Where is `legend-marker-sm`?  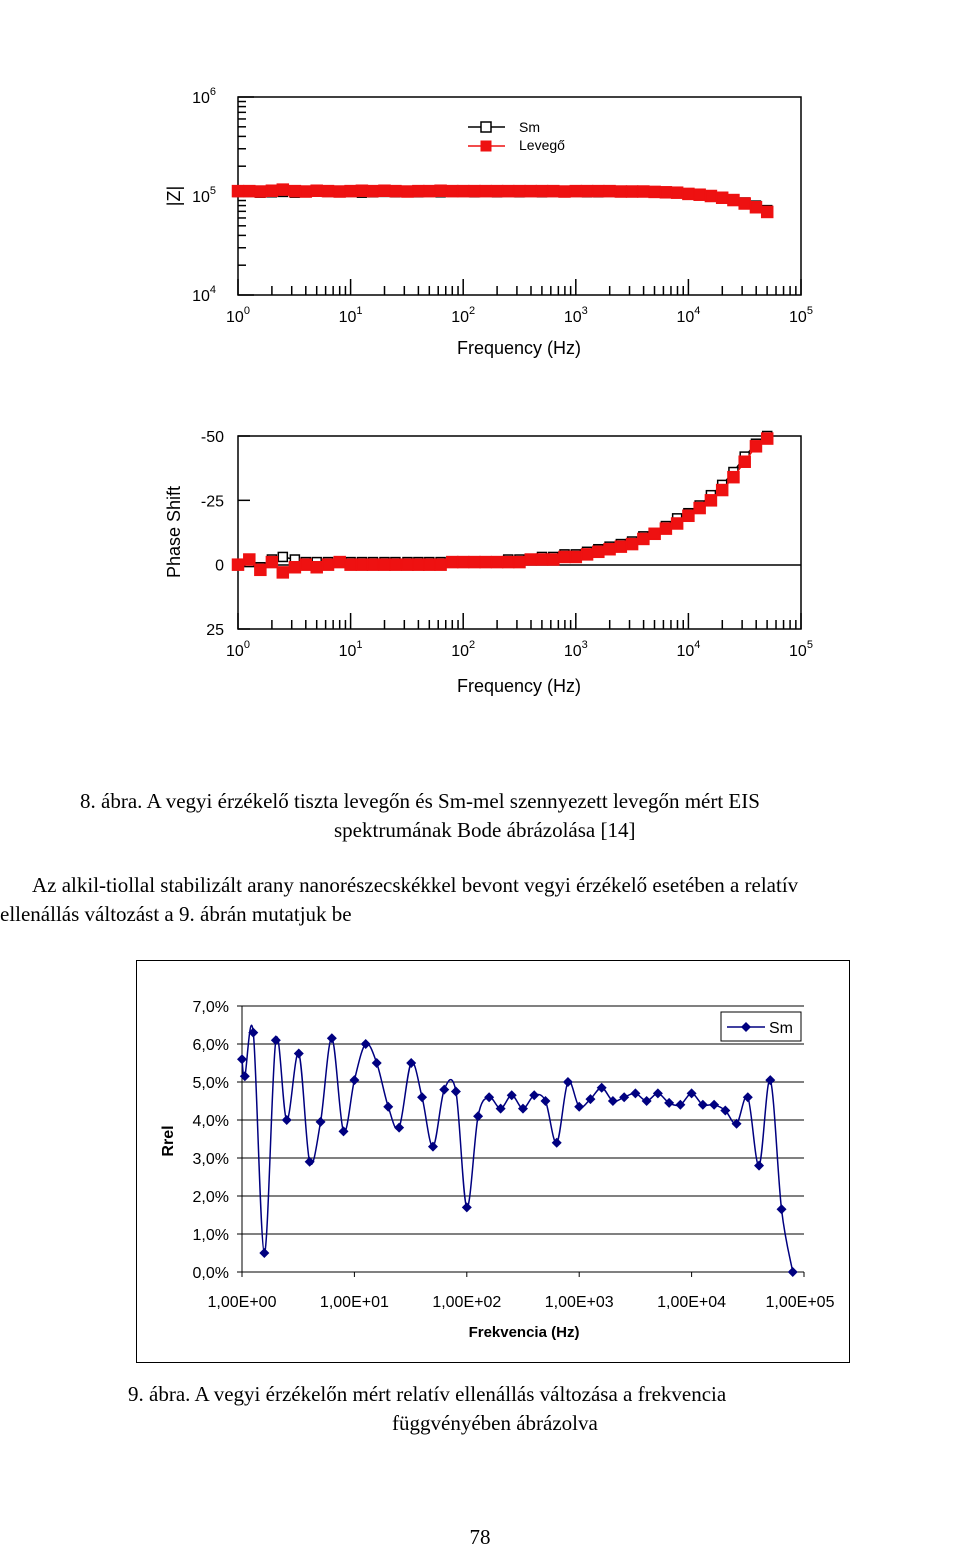 legend-marker-sm is located at coordinates (746, 1027).